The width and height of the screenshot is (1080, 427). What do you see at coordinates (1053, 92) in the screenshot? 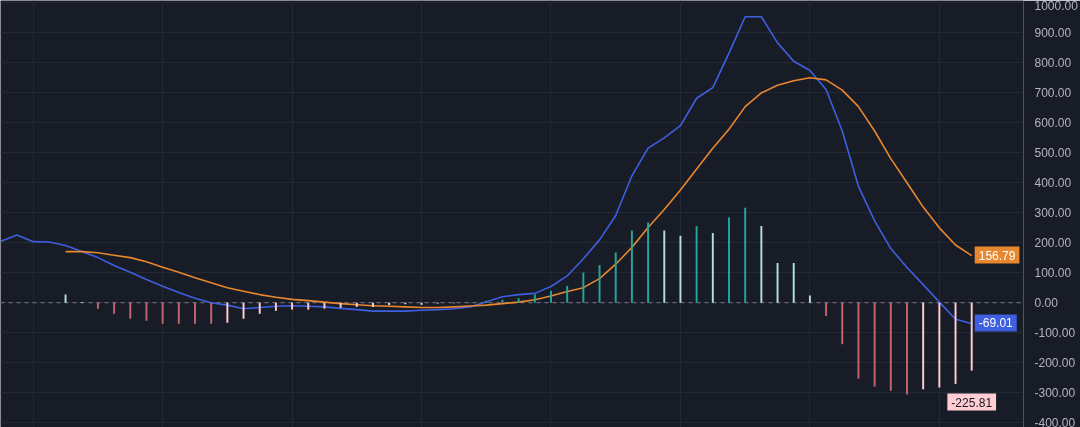
I see `y-tick-label: 700.00` at bounding box center [1053, 92].